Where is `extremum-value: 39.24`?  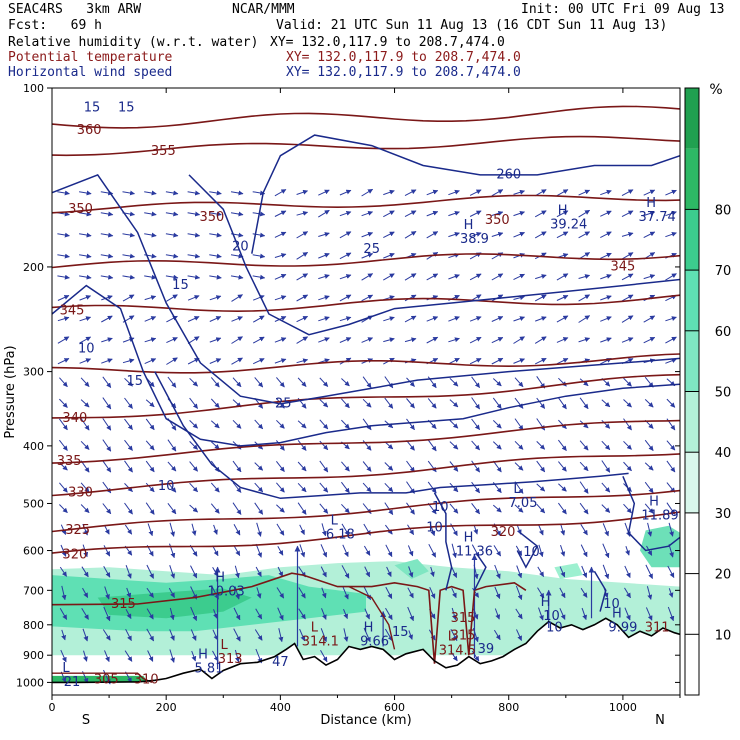
extremum-value: 39.24 is located at coordinates (568, 224).